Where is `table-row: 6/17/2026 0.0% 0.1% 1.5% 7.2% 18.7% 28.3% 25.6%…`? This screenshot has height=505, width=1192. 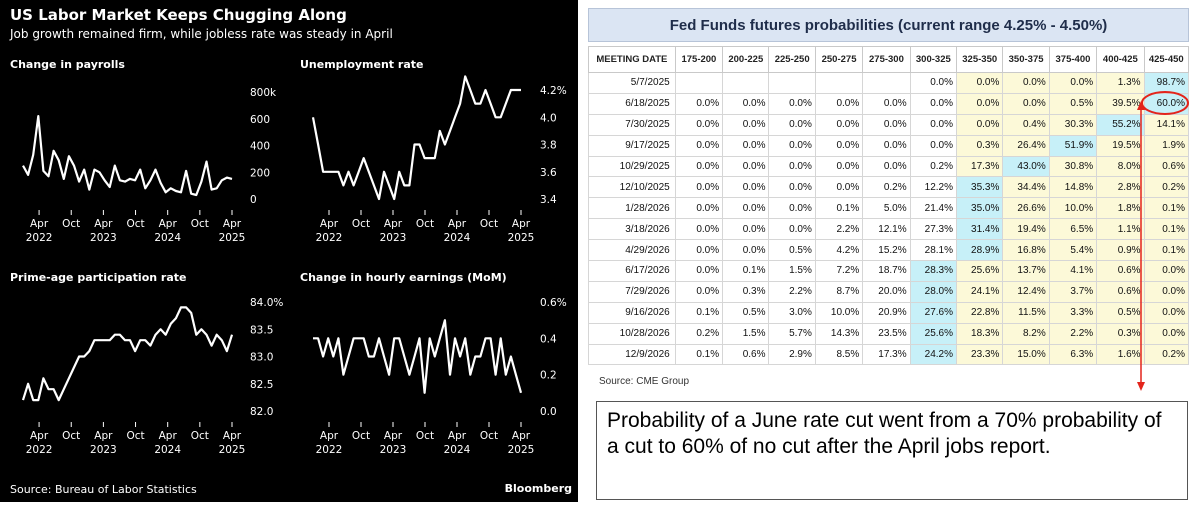
table-row: 6/17/2026 0.0% 0.1% 1.5% 7.2% 18.7% 28.3% 25.6%… is located at coordinates (889, 271).